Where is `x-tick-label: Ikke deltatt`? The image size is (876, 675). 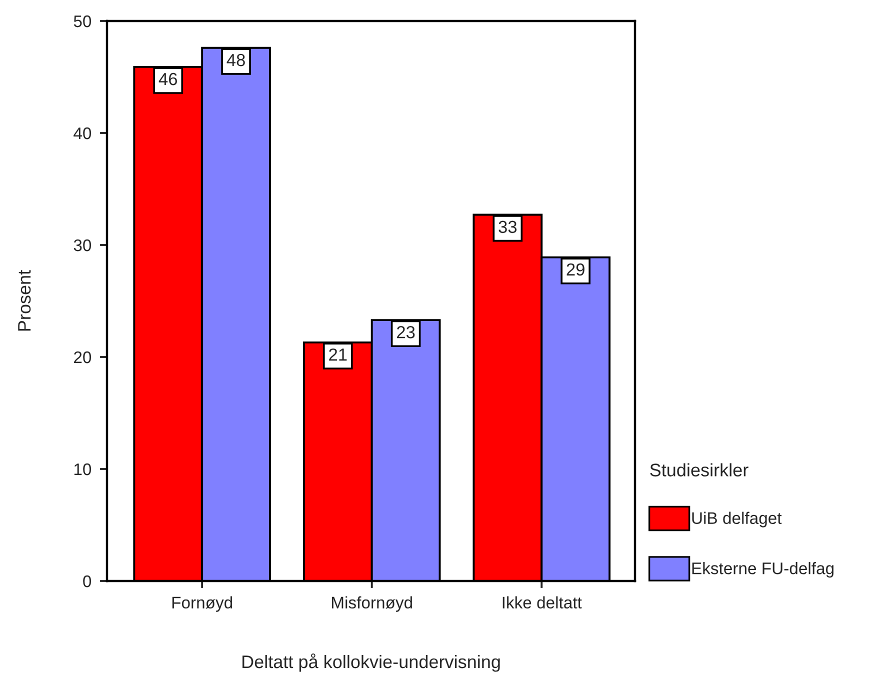 x-tick-label: Ikke deltatt is located at coordinates (542, 602).